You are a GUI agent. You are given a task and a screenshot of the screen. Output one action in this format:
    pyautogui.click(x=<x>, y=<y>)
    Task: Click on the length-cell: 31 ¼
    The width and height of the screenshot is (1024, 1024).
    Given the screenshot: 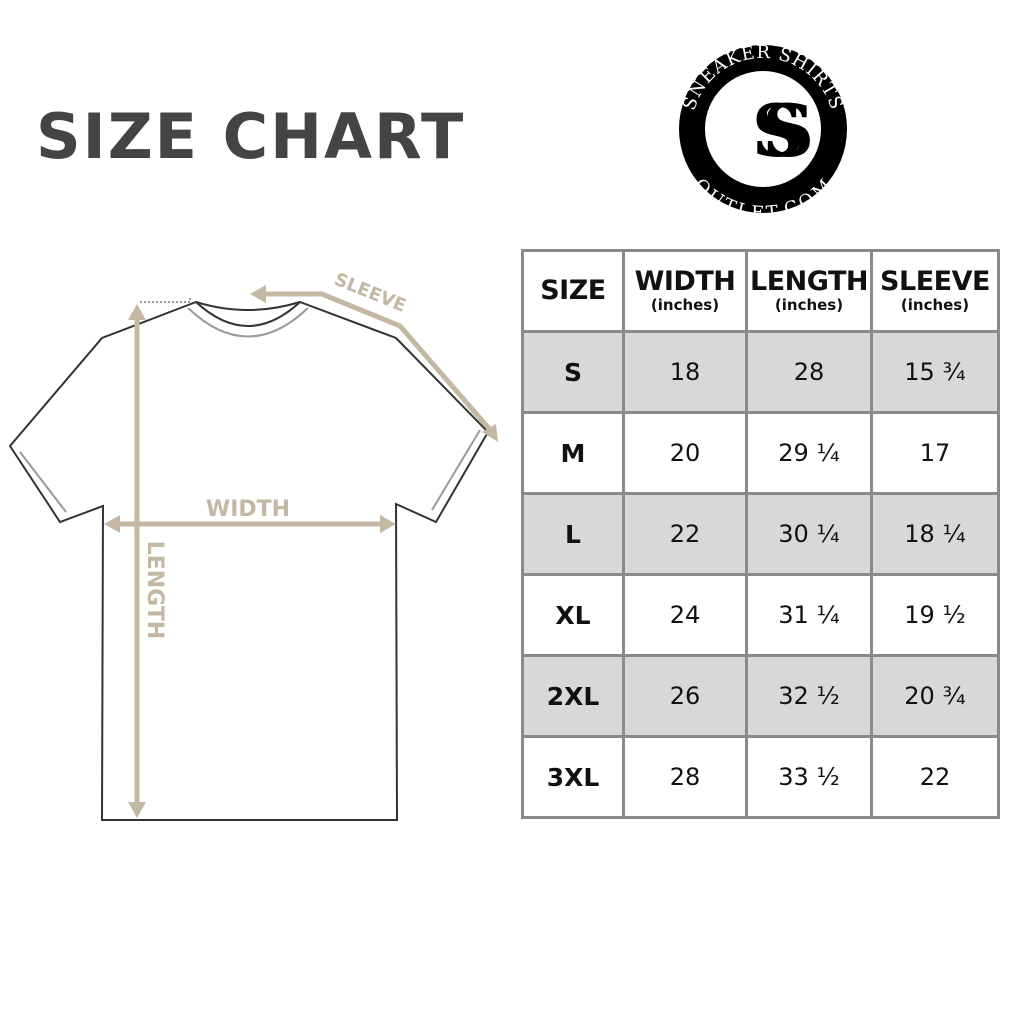 What is the action you would take?
    pyautogui.click(x=809, y=615)
    